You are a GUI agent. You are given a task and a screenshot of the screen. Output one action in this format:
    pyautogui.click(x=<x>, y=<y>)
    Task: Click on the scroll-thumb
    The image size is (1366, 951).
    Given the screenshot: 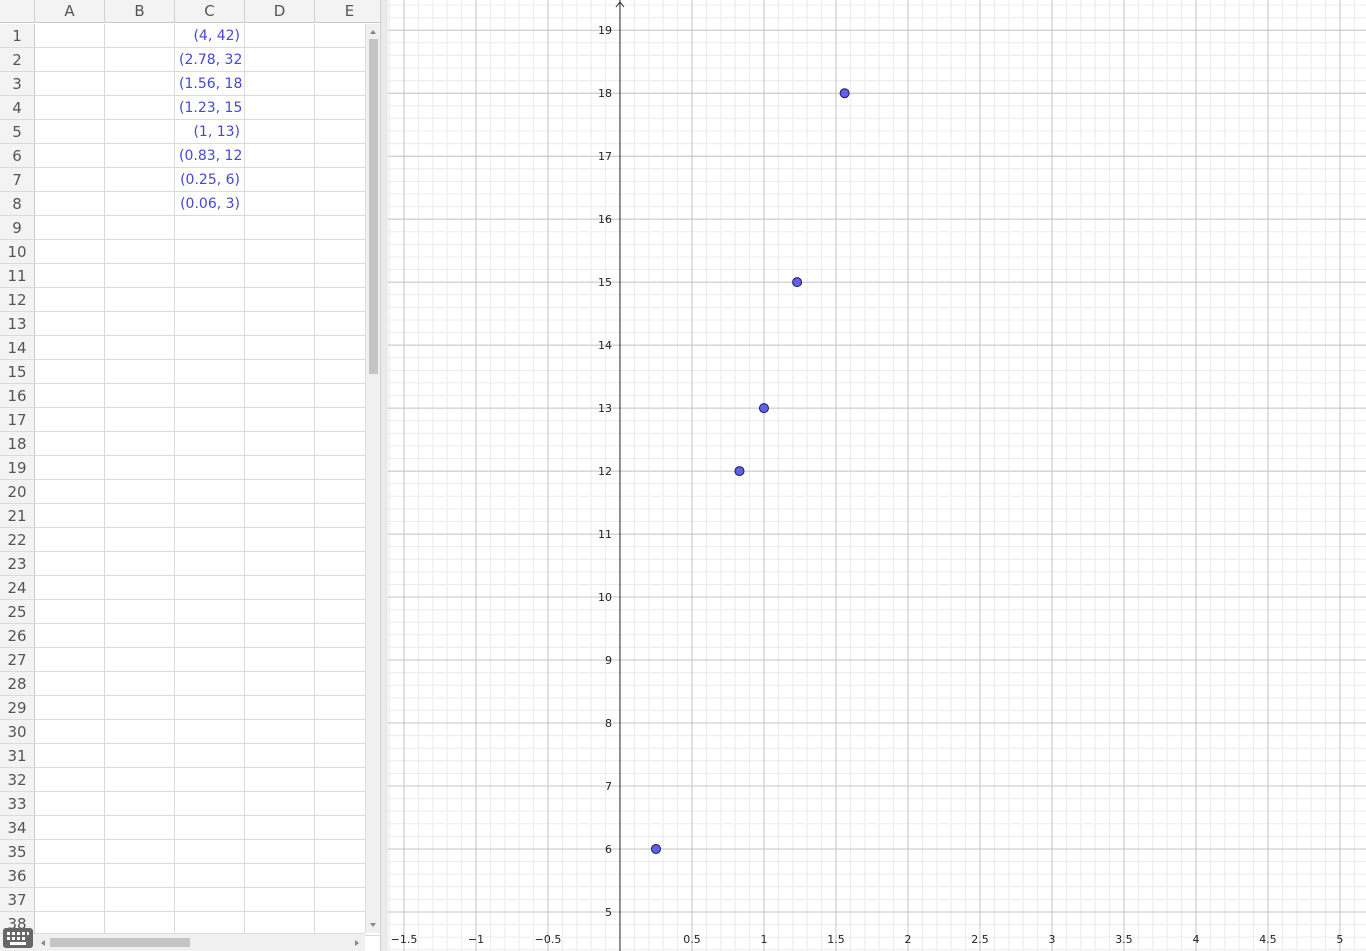 What is the action you would take?
    pyautogui.click(x=373, y=206)
    